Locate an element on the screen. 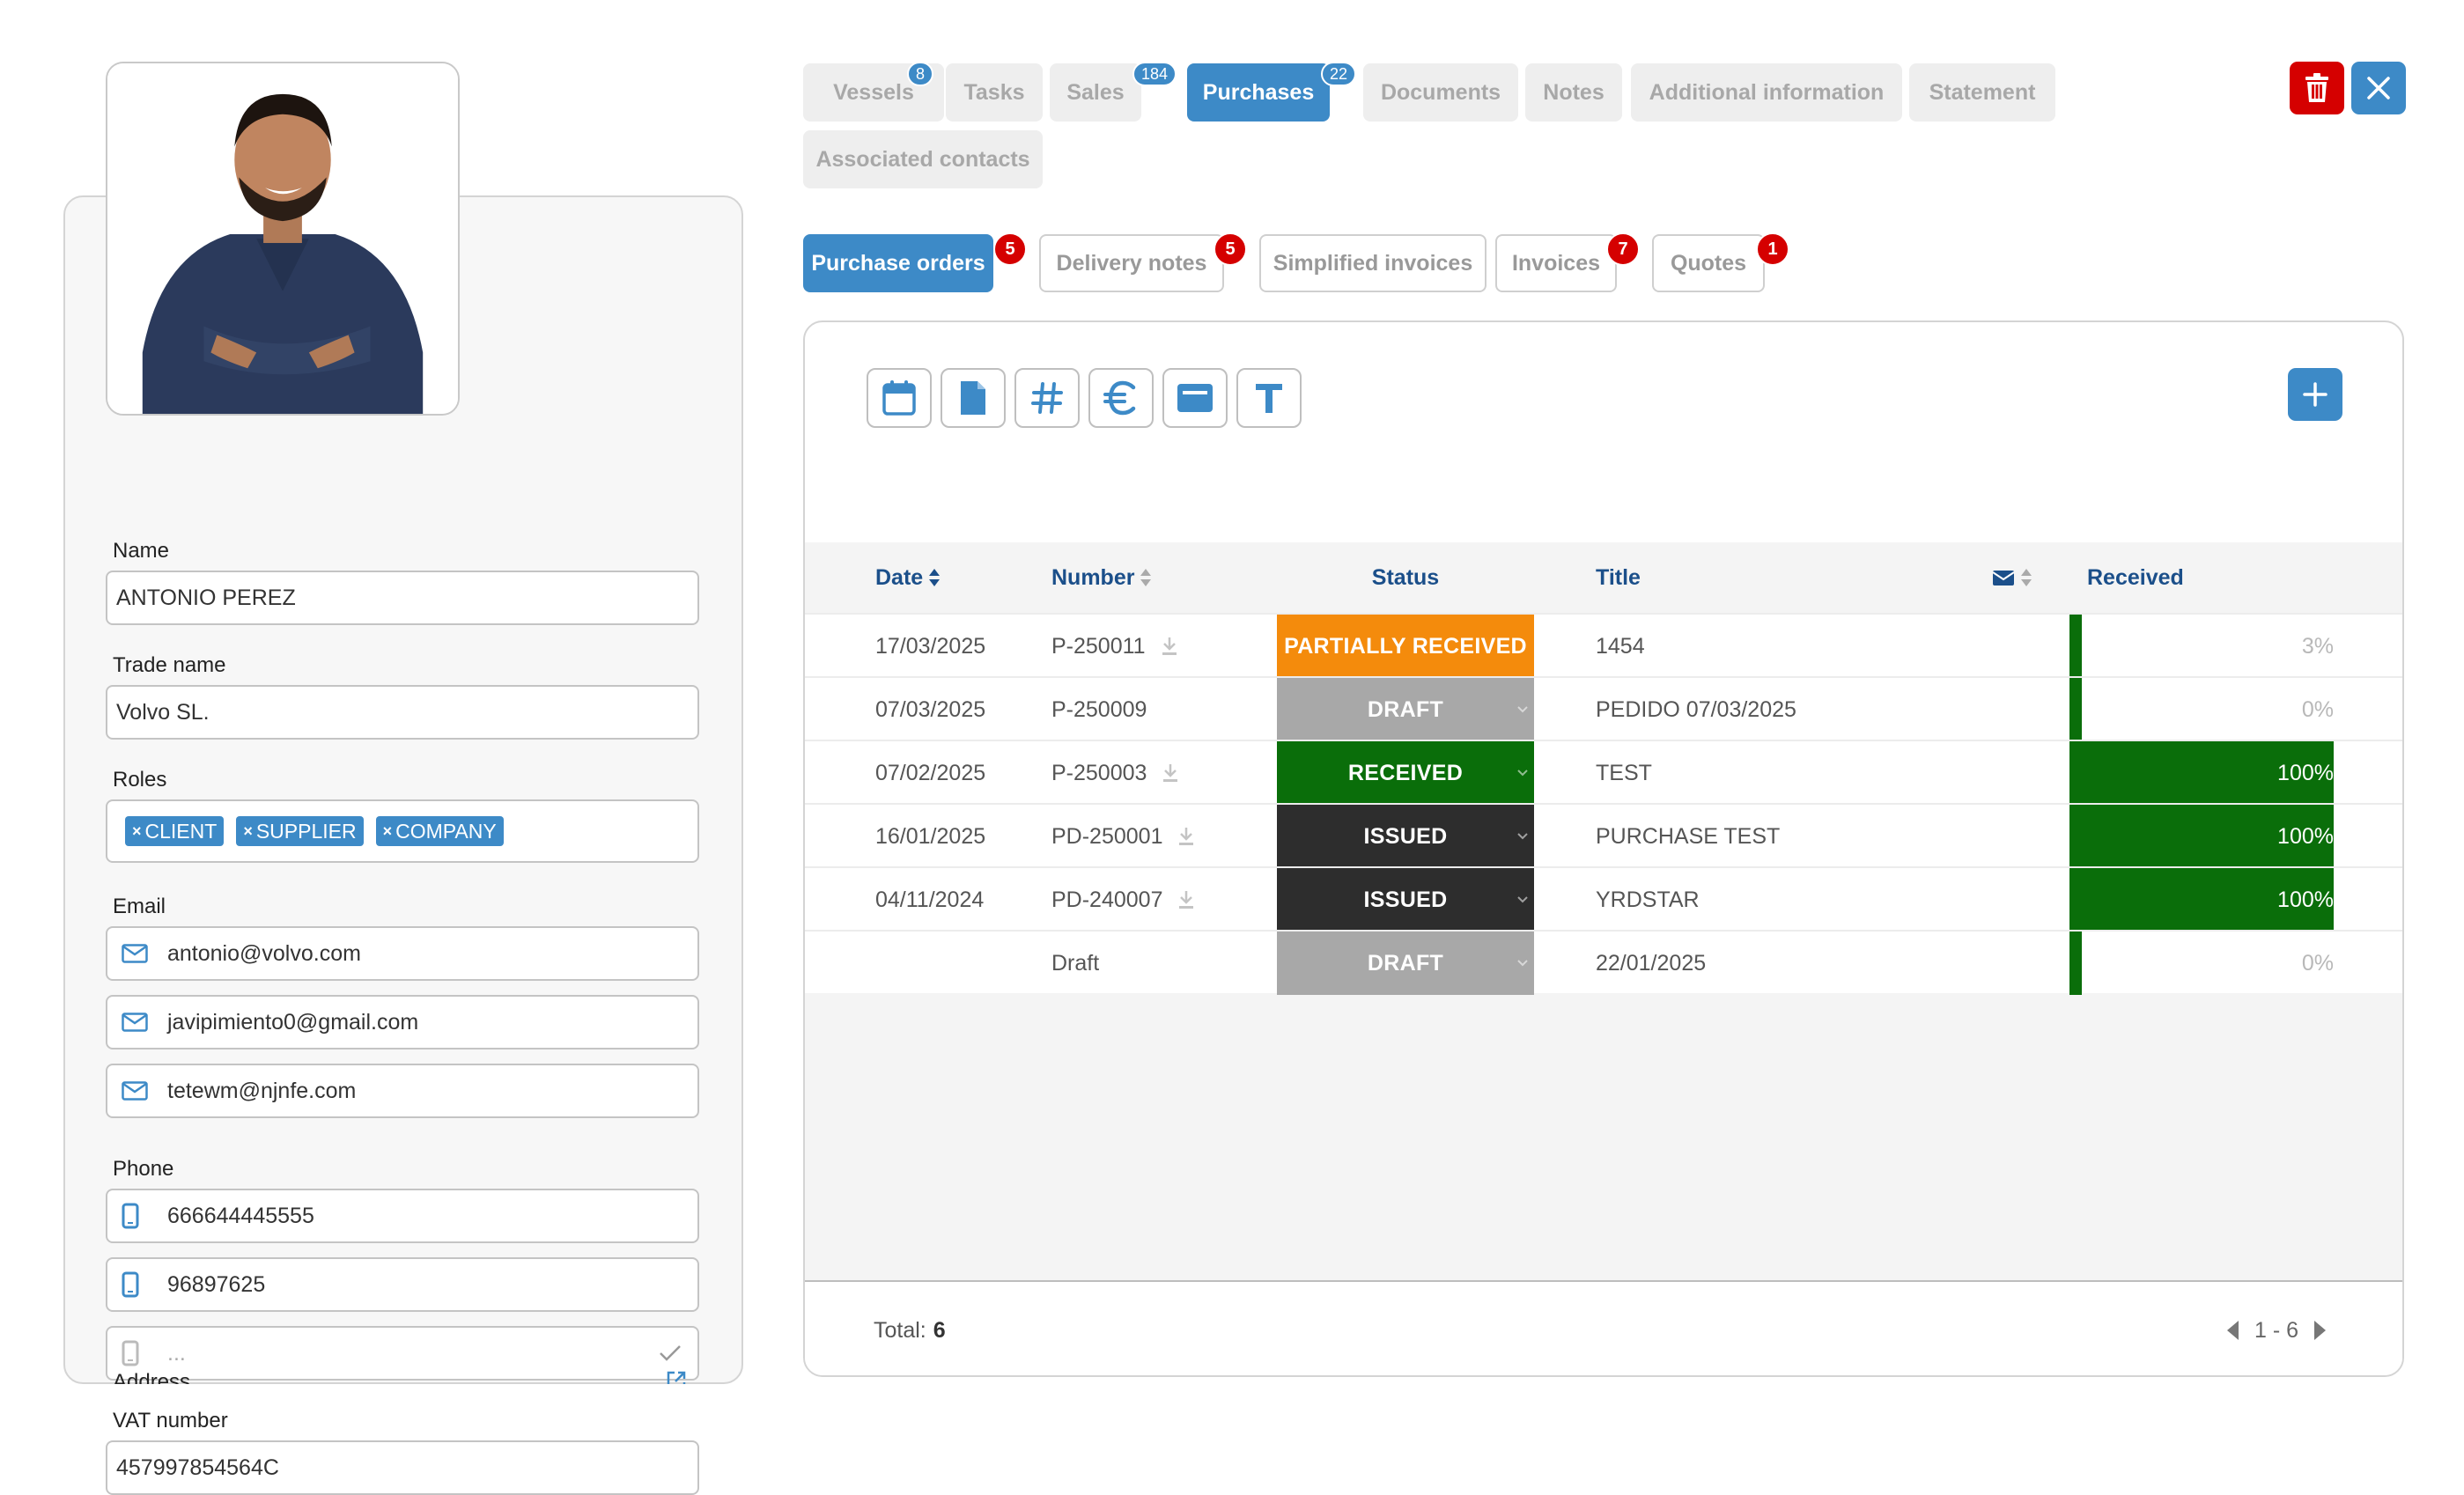  tab-notes: Notes is located at coordinates (1573, 93).